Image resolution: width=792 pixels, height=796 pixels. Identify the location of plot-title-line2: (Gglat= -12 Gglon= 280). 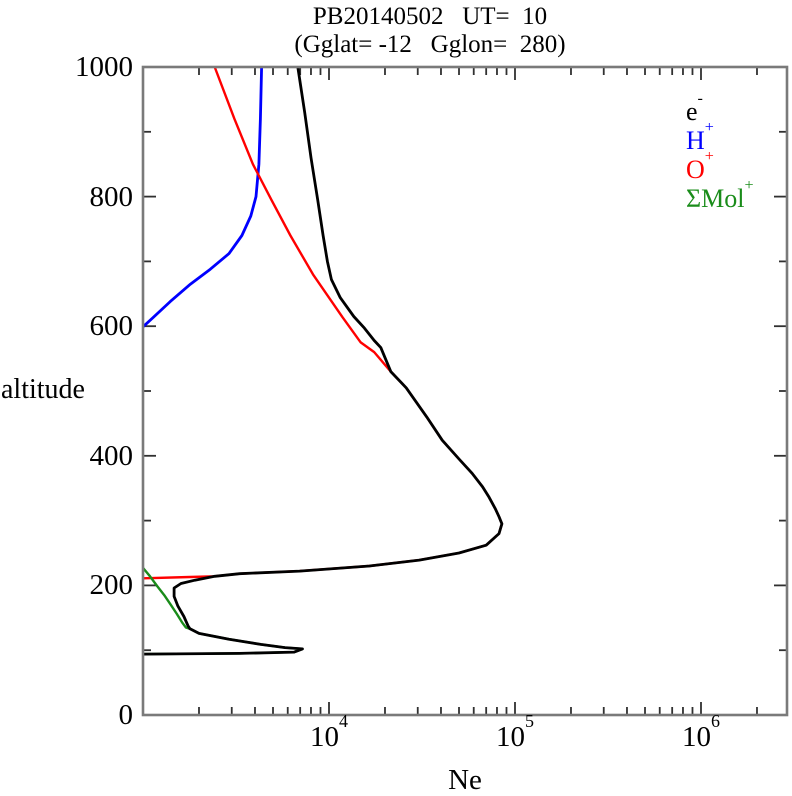
(430, 44).